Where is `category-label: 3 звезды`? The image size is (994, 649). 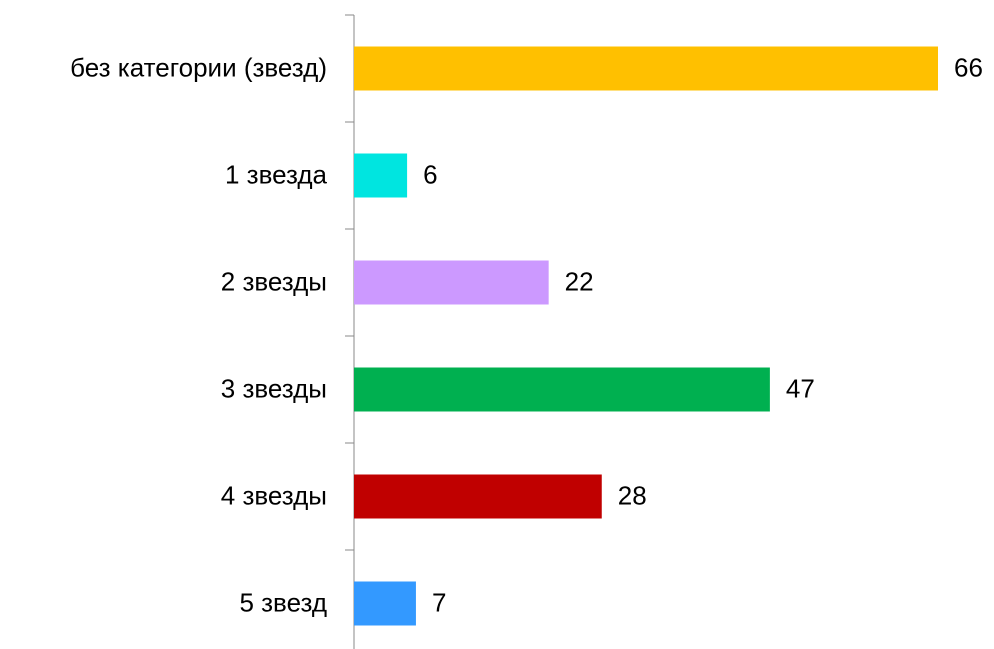
category-label: 3 звезды is located at coordinates (274, 388).